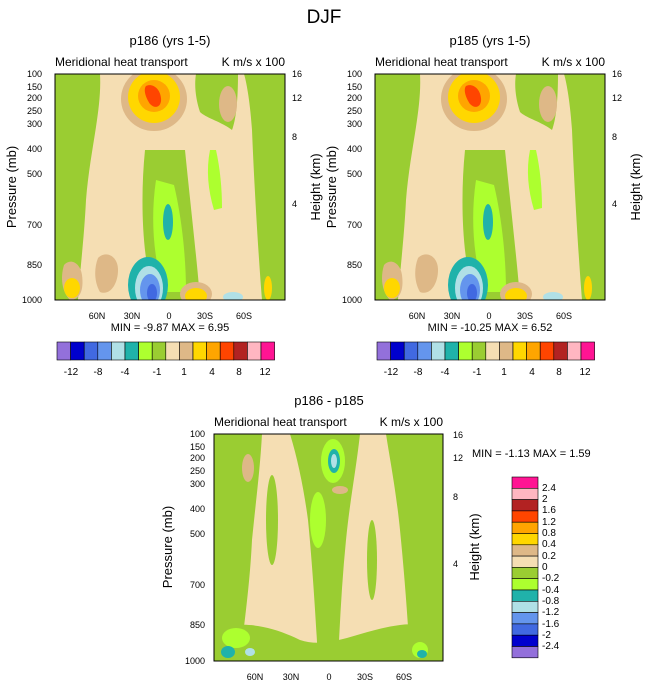  Describe the element at coordinates (549, 533) in the screenshot. I see `colorbar-label: 0.8` at that location.